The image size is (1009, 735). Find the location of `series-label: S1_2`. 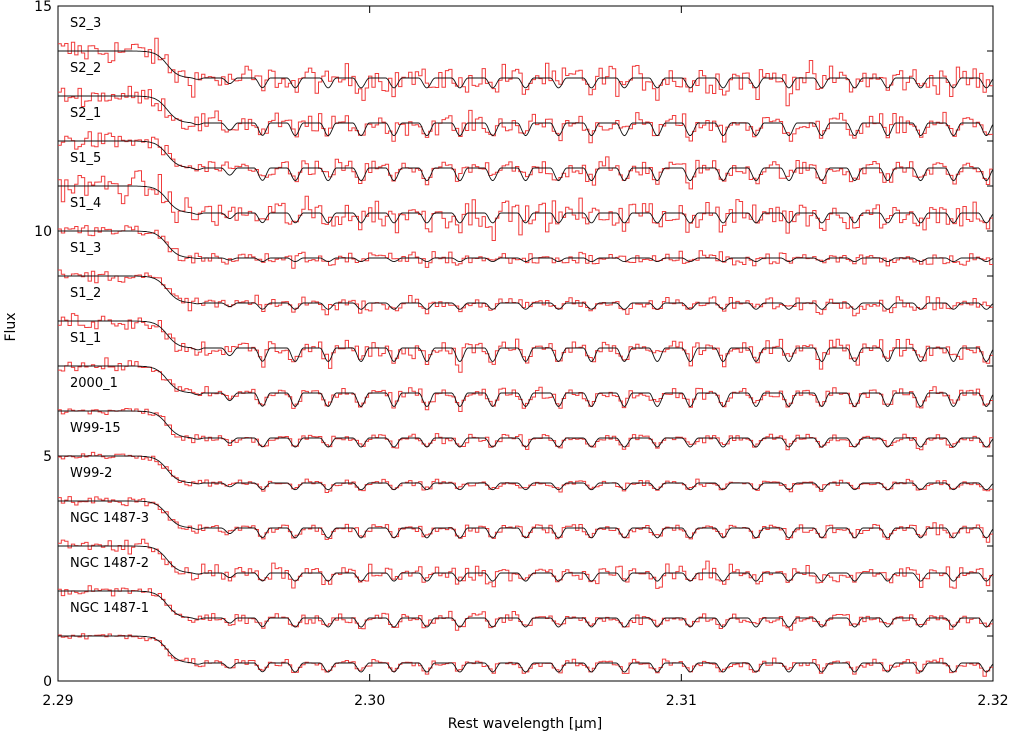

series-label: S1_2 is located at coordinates (85, 293).